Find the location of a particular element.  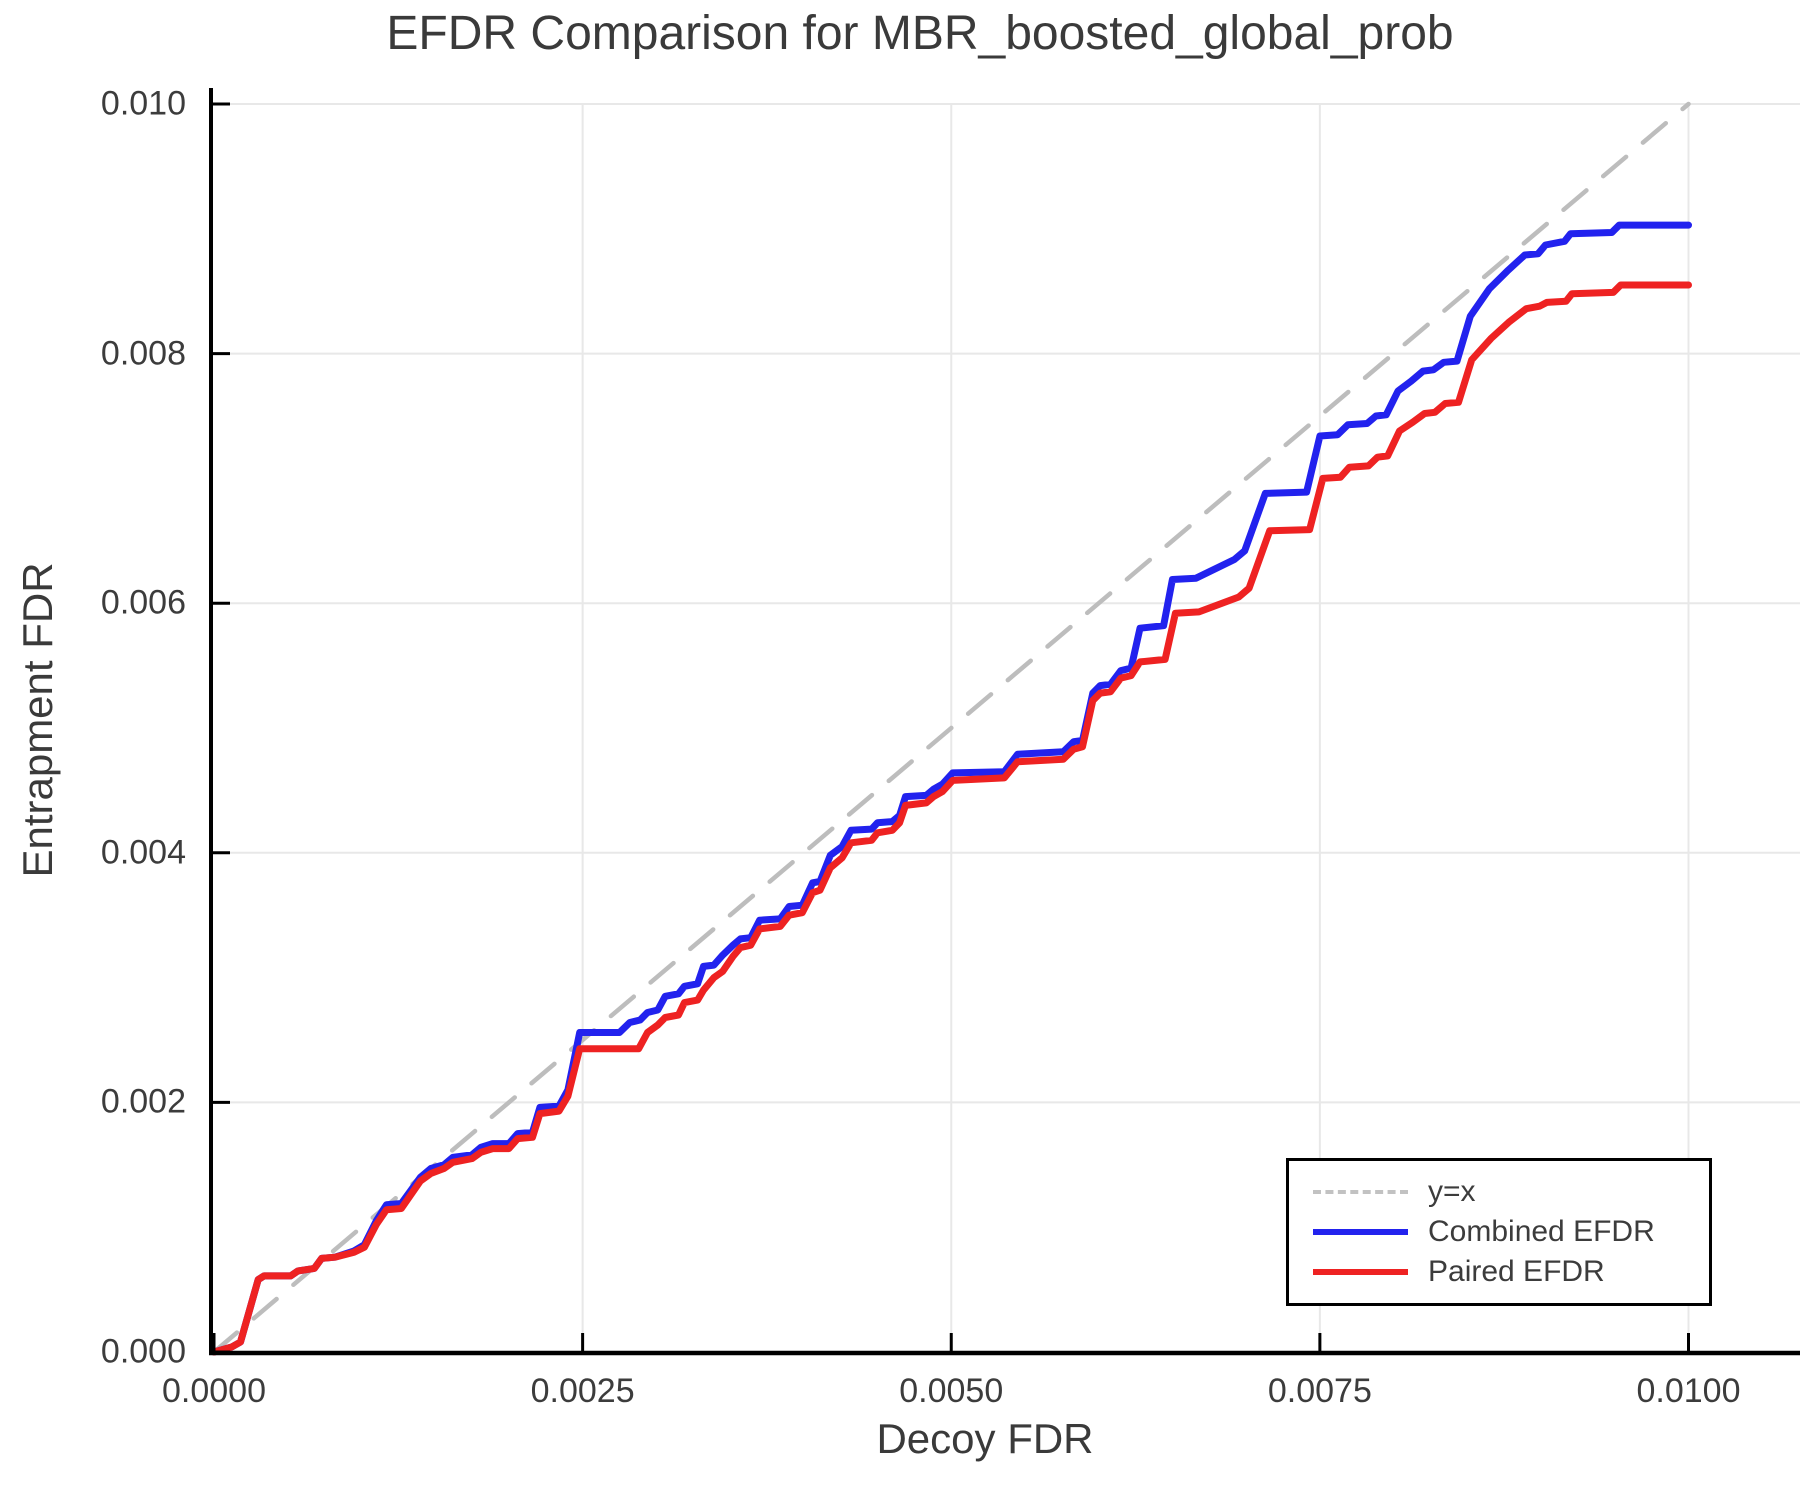

y-tick-label-0.008: 0.008 is located at coordinates (143, 353).